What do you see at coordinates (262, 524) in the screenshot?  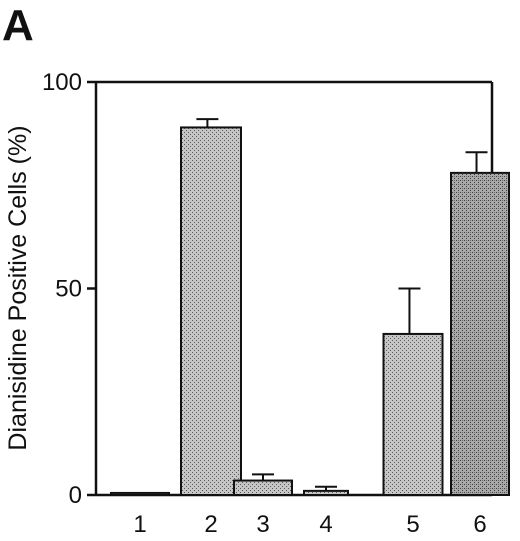 I see `x-tick-label: 3` at bounding box center [262, 524].